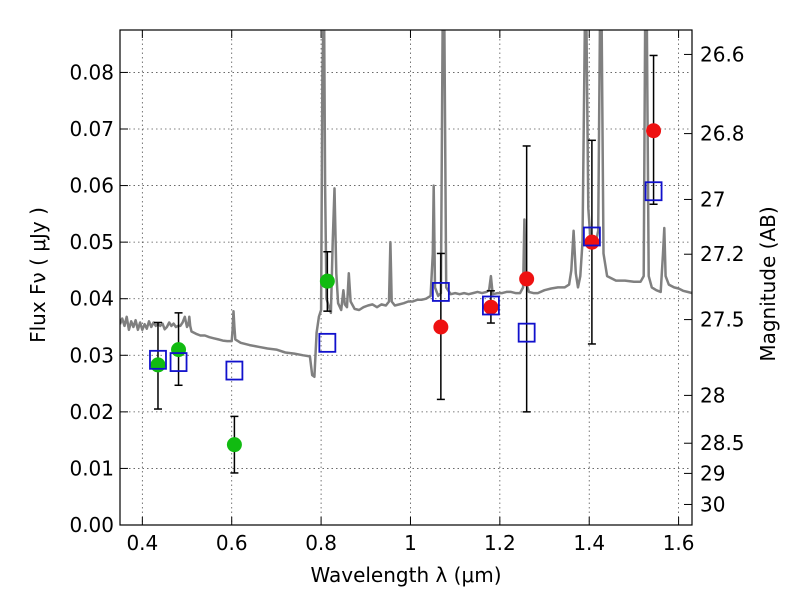  Describe the element at coordinates (232, 543) in the screenshot. I see `x-tick-label-1: 0.6` at that location.